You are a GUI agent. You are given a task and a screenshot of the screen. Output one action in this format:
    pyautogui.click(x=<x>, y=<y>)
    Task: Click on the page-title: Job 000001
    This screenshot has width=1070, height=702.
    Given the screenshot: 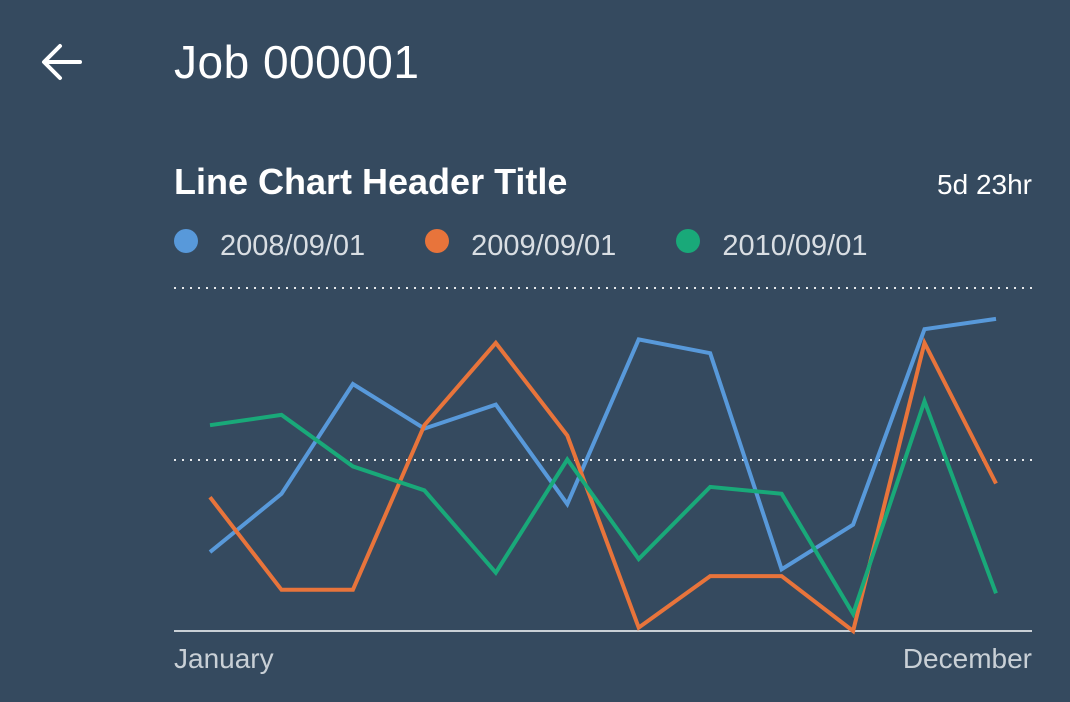 What is the action you would take?
    pyautogui.click(x=297, y=62)
    